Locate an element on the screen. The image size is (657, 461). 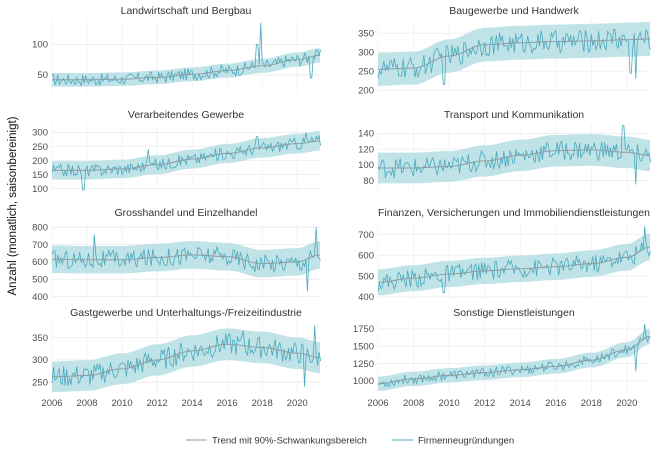
panel-4: Transport und Kommunikation 80 100 120 140 is located at coordinates (504, 149).